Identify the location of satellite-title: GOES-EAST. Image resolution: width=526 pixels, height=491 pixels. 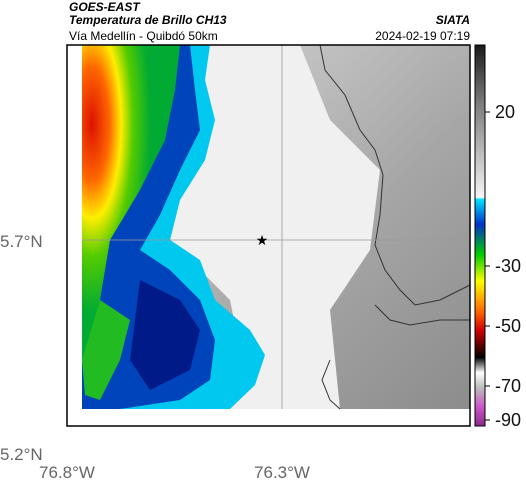
(104, 7).